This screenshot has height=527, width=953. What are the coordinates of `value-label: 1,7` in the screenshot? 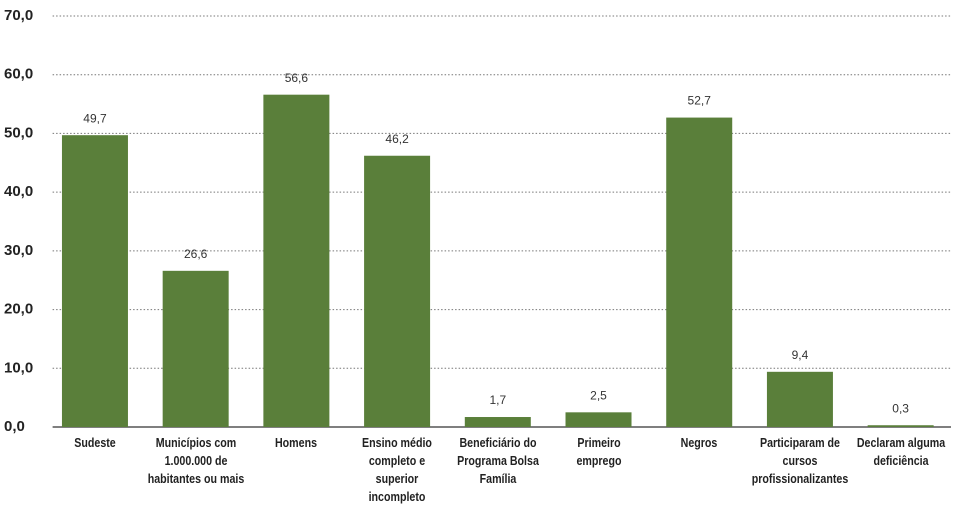 It's located at (497, 400).